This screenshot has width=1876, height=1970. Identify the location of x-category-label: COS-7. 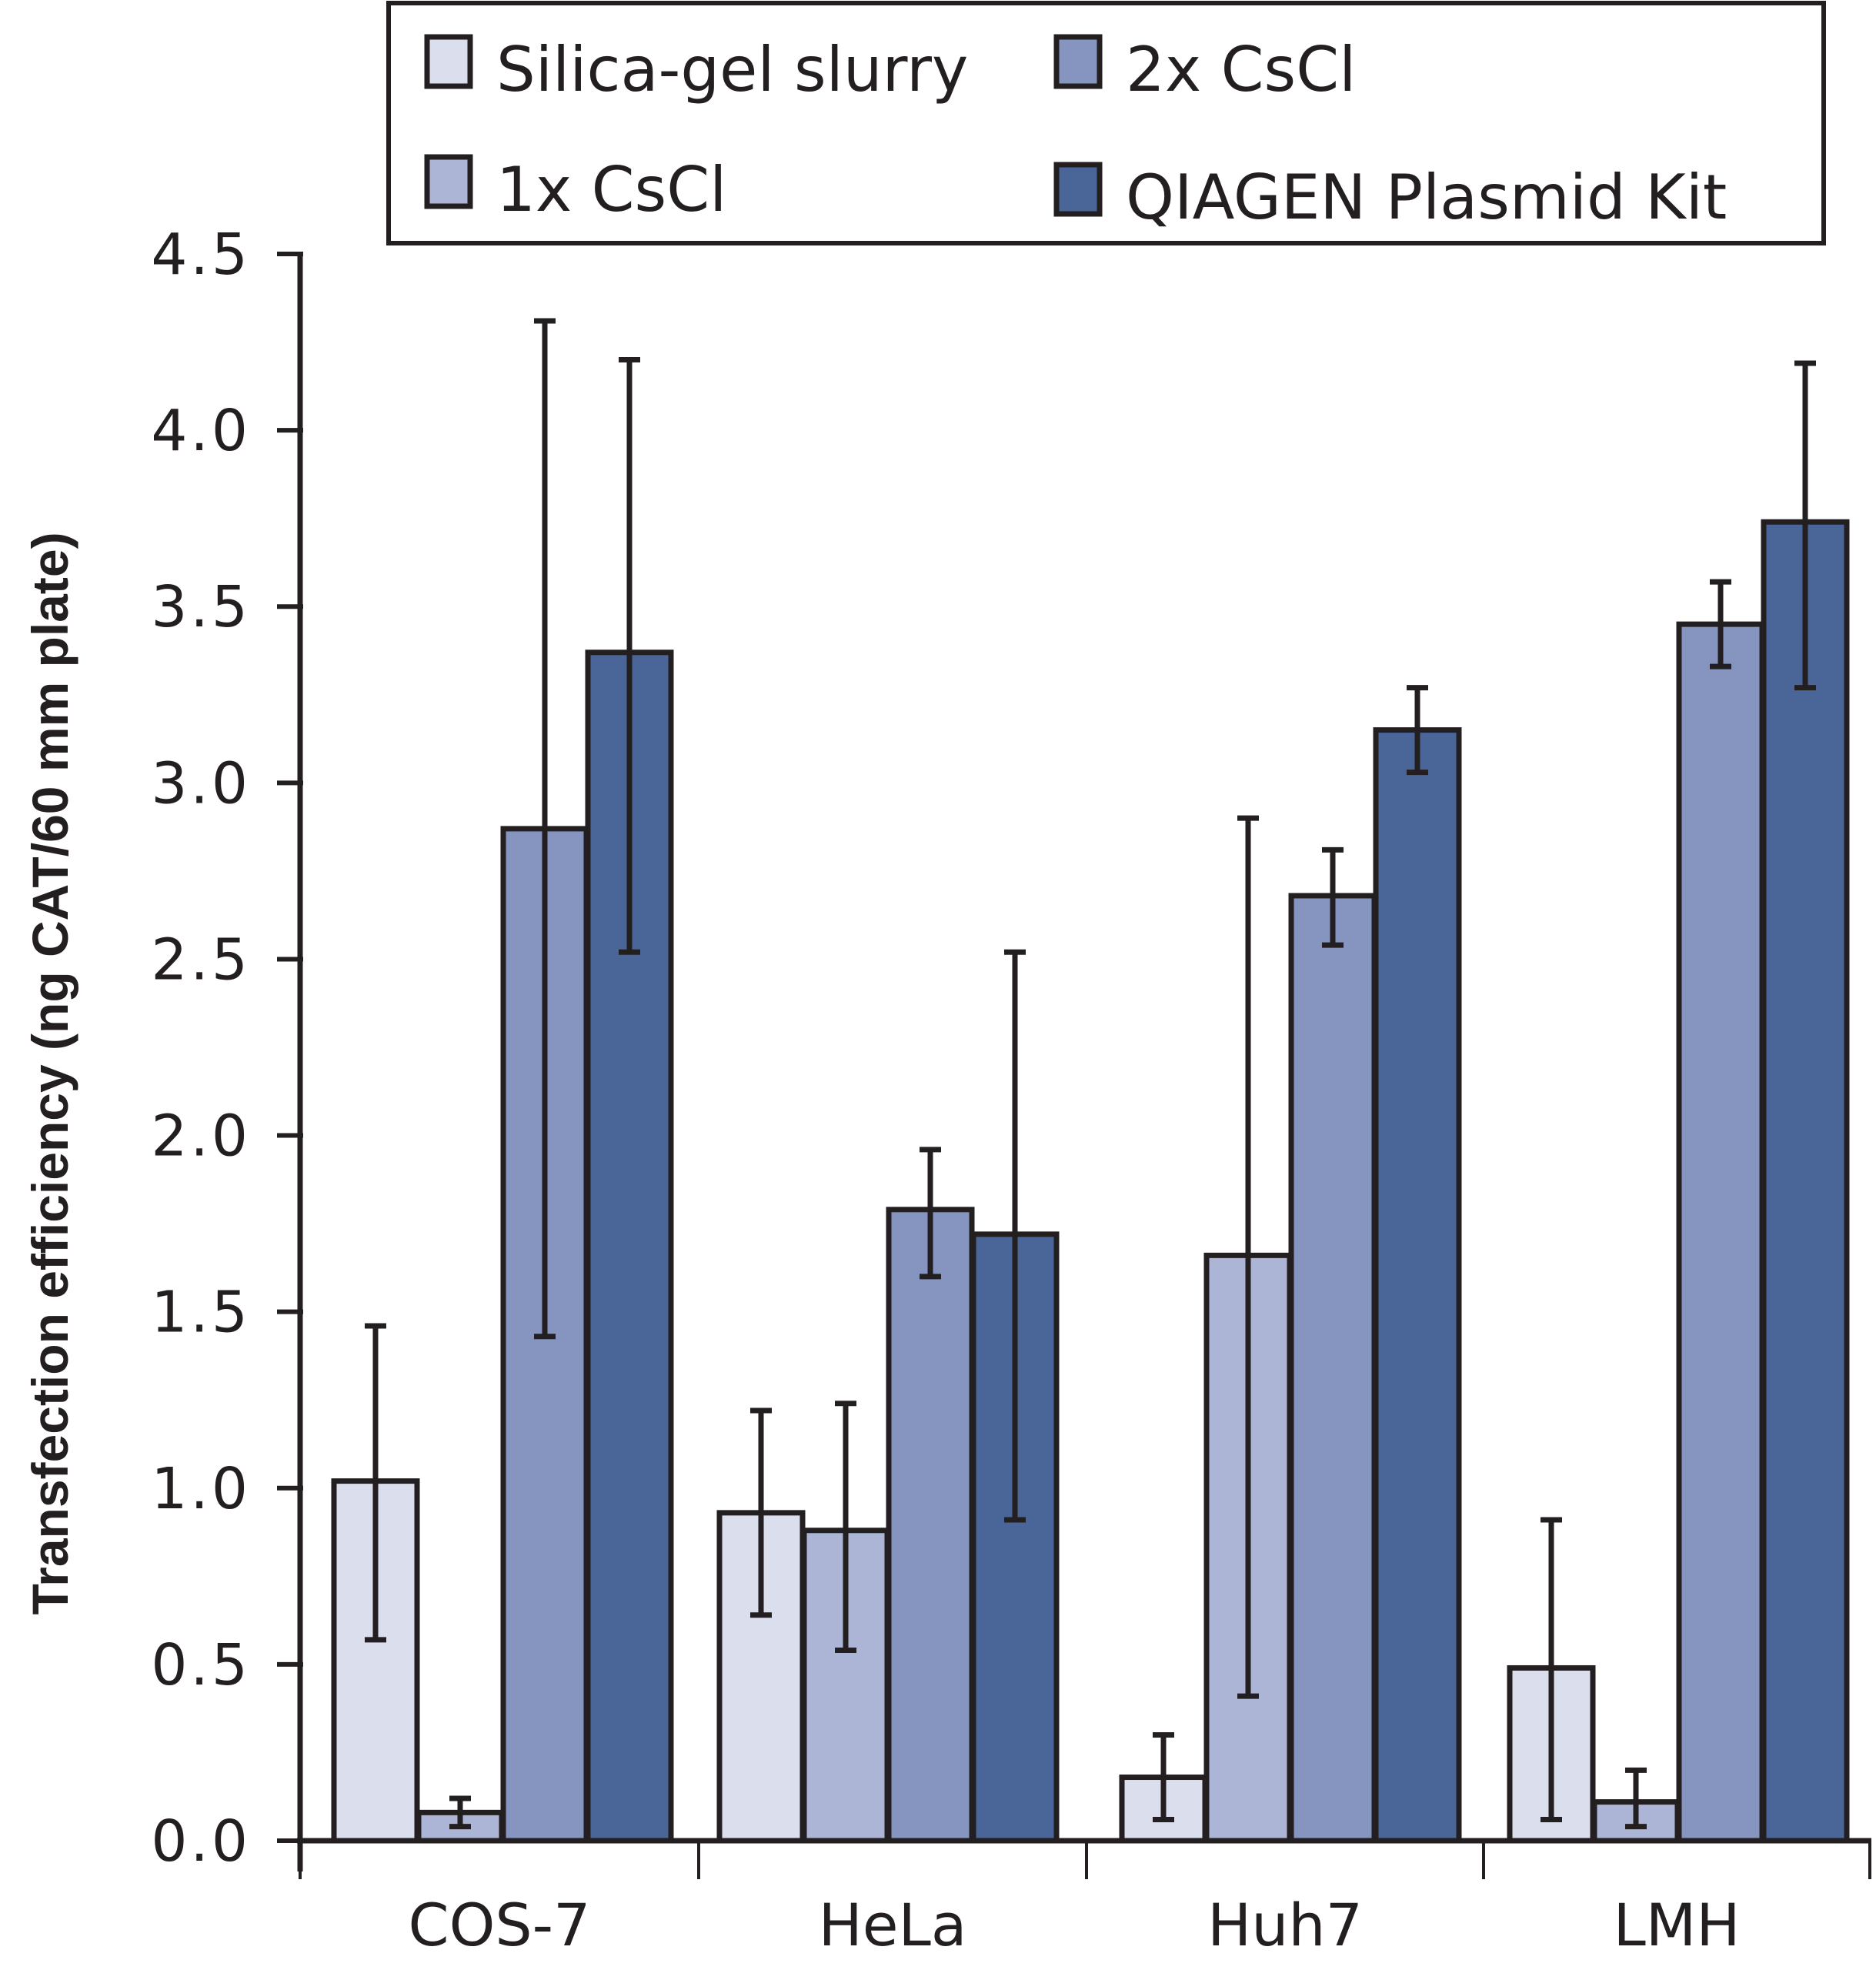
(500, 1925).